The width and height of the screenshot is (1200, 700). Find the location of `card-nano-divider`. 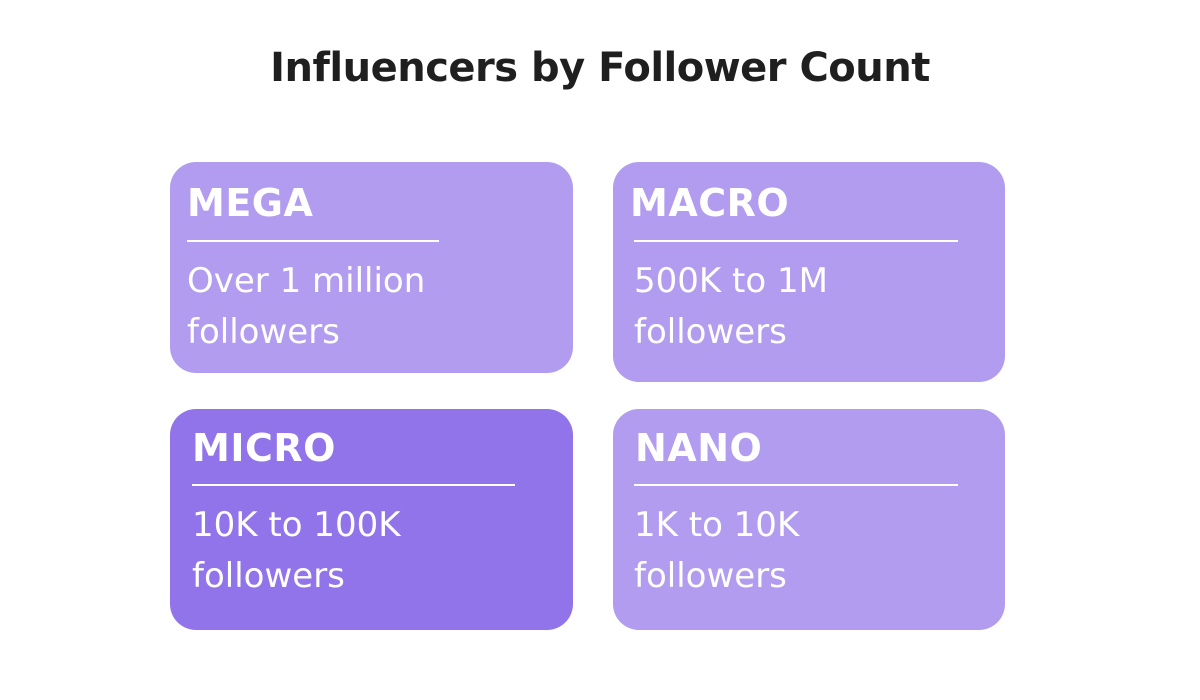

card-nano-divider is located at coordinates (796, 485).